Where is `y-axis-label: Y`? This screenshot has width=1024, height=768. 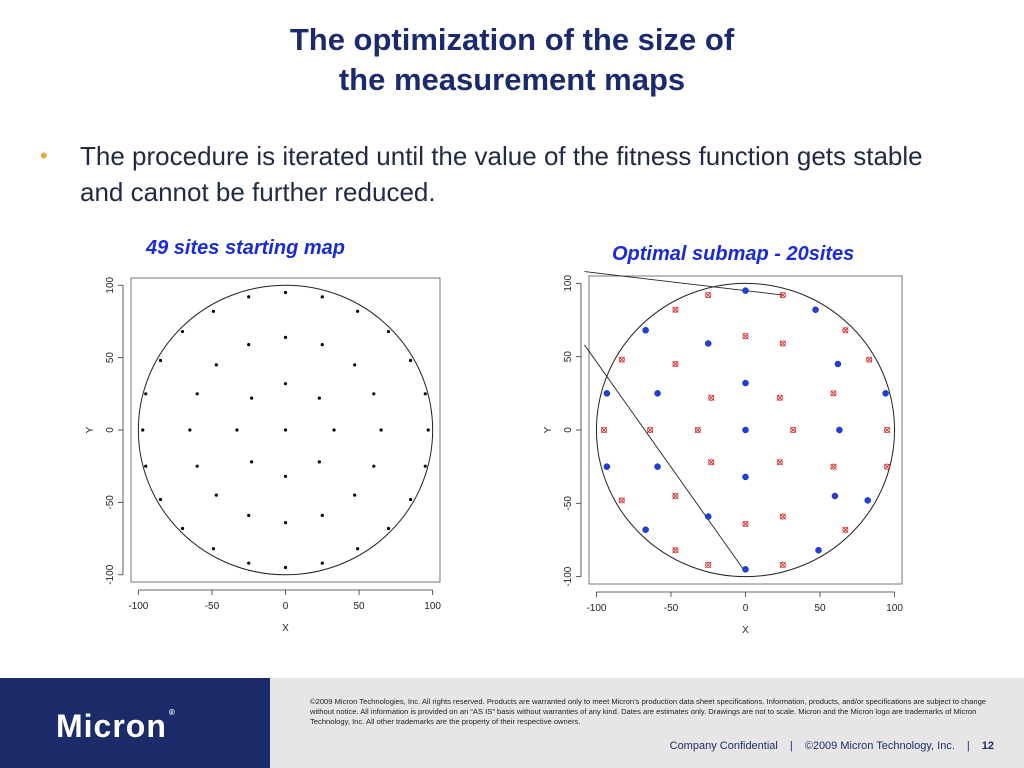
y-axis-label: Y is located at coordinates (548, 429).